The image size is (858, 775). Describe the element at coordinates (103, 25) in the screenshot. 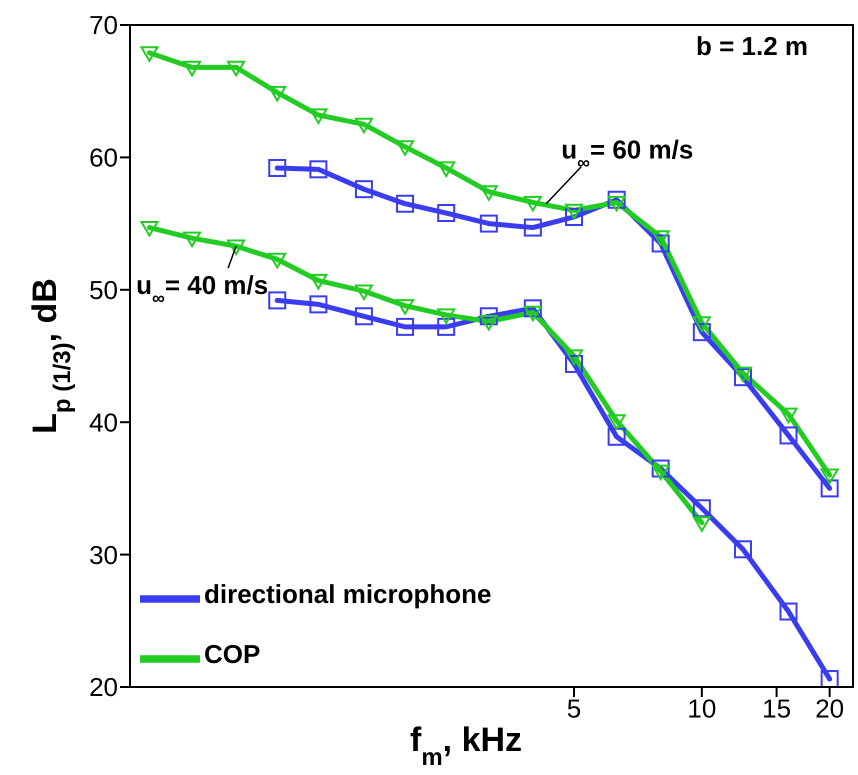

I see `y-tick-label: 70` at that location.